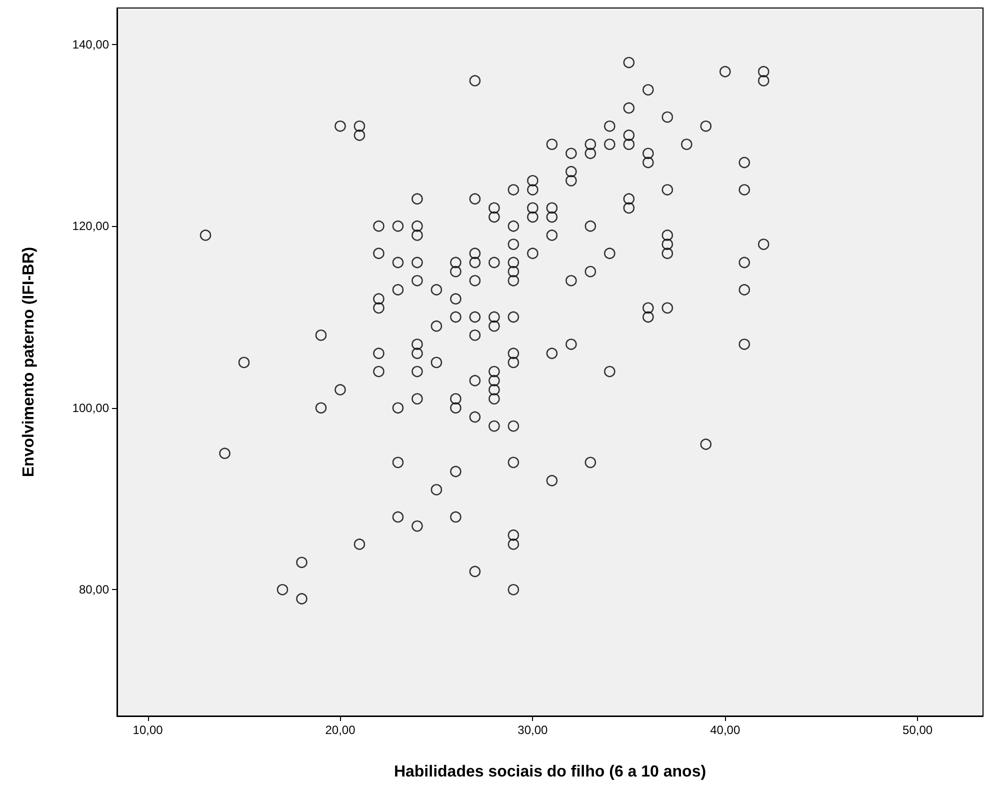 The width and height of the screenshot is (984, 793). I want to click on x-tick-label: 40,00, so click(725, 730).